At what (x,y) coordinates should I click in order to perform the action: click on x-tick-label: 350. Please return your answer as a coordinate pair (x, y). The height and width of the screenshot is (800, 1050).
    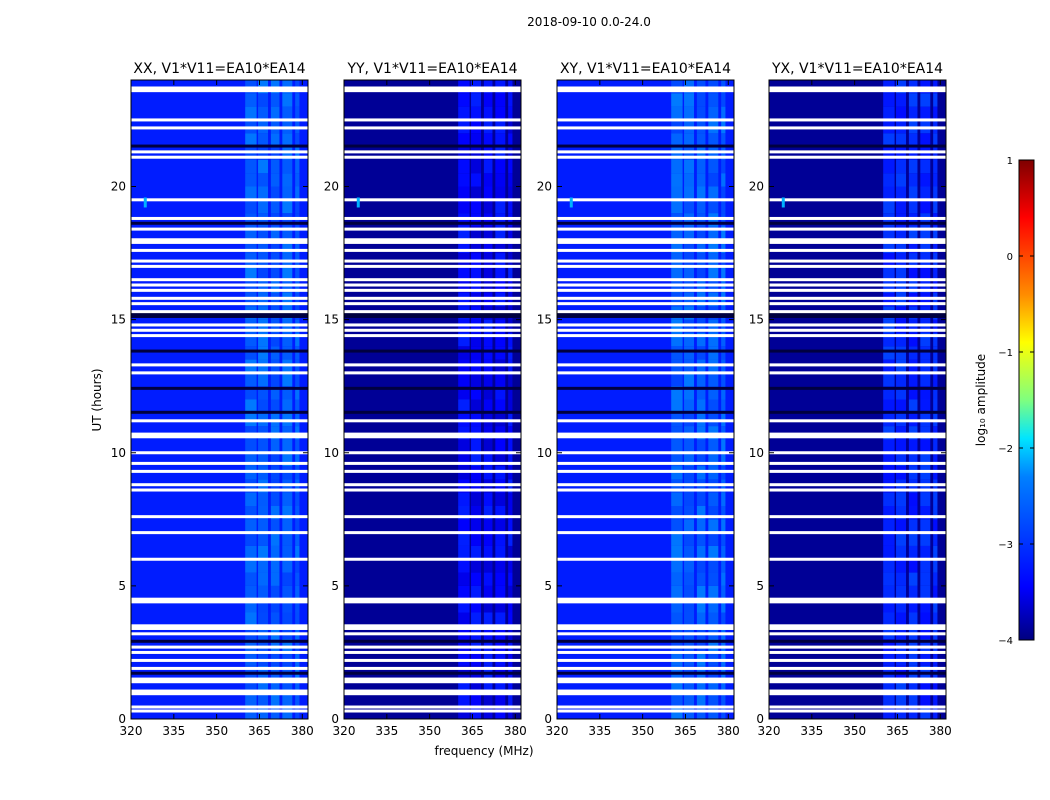
    Looking at the image, I should click on (216, 731).